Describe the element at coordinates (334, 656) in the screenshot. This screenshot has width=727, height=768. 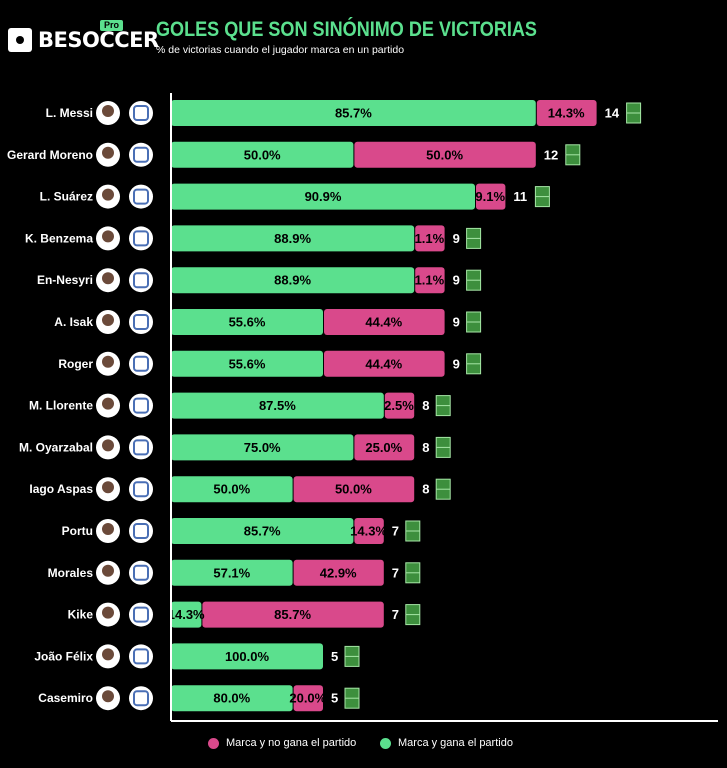
I see `total-goals-label: 5` at that location.